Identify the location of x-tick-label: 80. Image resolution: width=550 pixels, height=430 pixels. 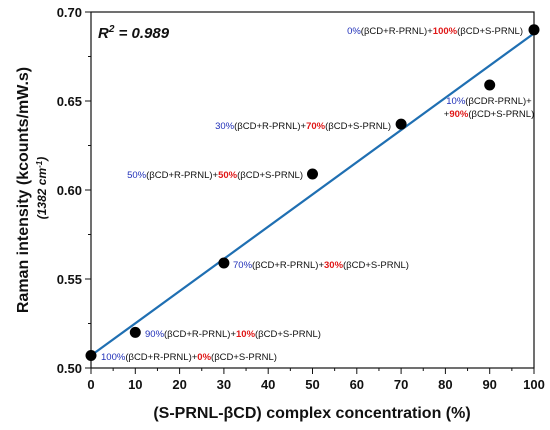
(445, 384).